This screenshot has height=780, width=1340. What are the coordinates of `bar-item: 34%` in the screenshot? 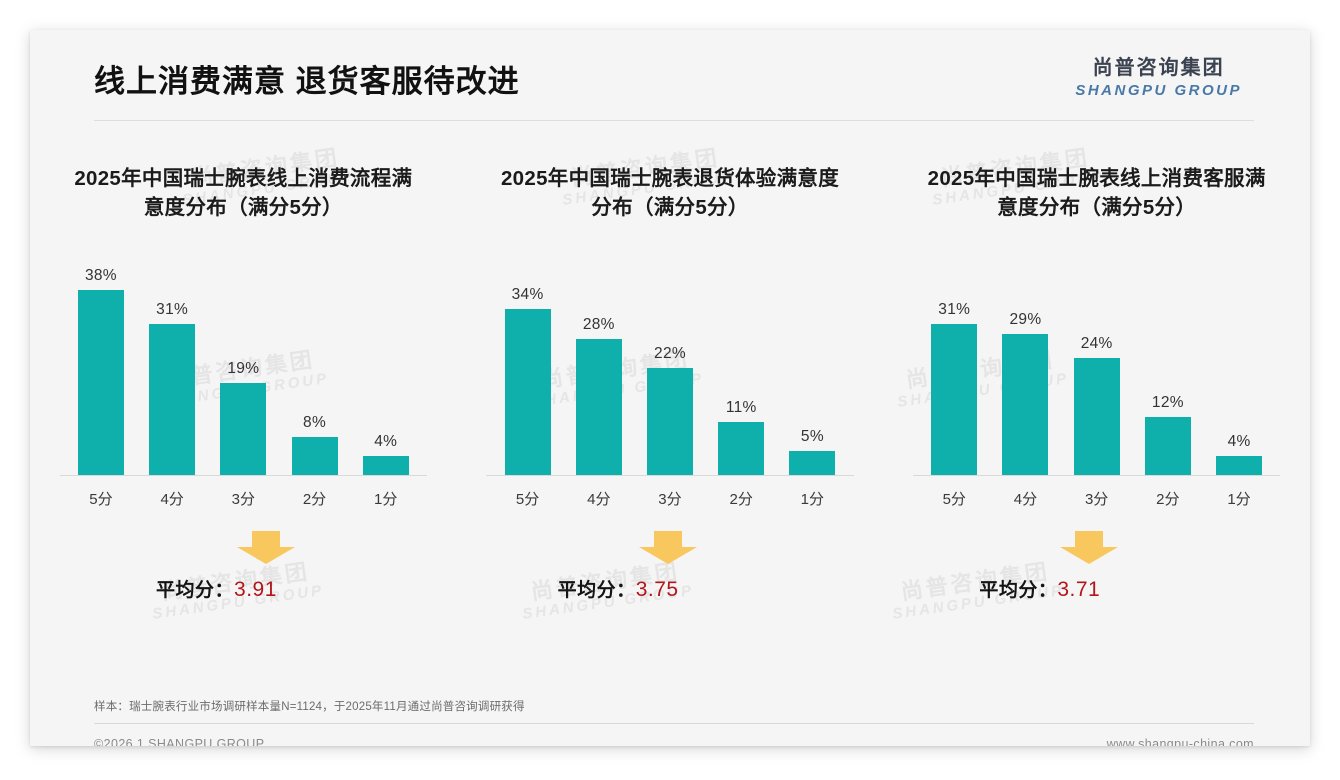 It's located at (527, 360).